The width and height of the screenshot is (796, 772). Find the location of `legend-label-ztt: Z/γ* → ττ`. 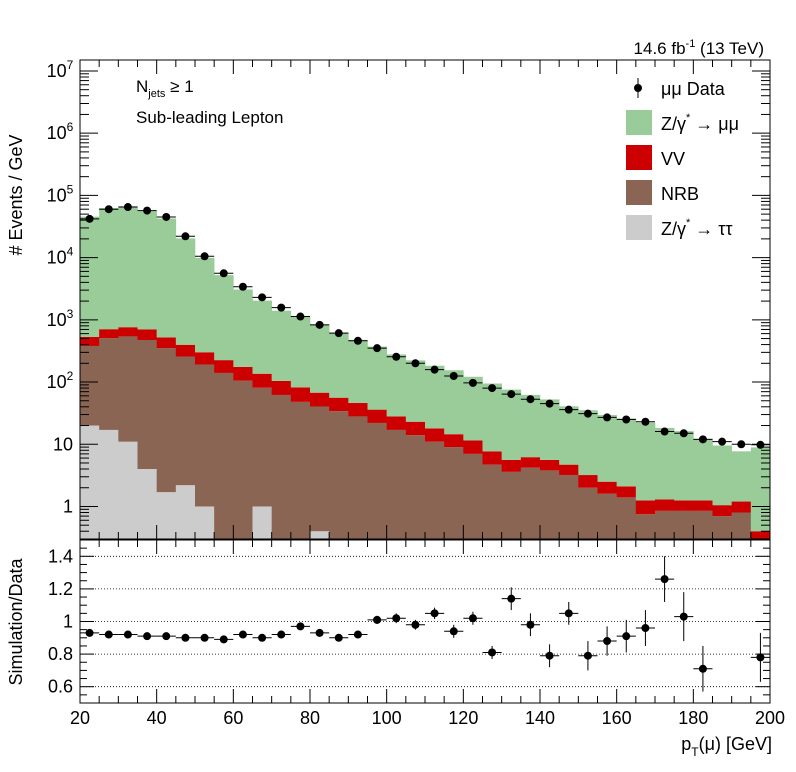

legend-label-ztt: Z/γ* → ττ is located at coordinates (697, 228).